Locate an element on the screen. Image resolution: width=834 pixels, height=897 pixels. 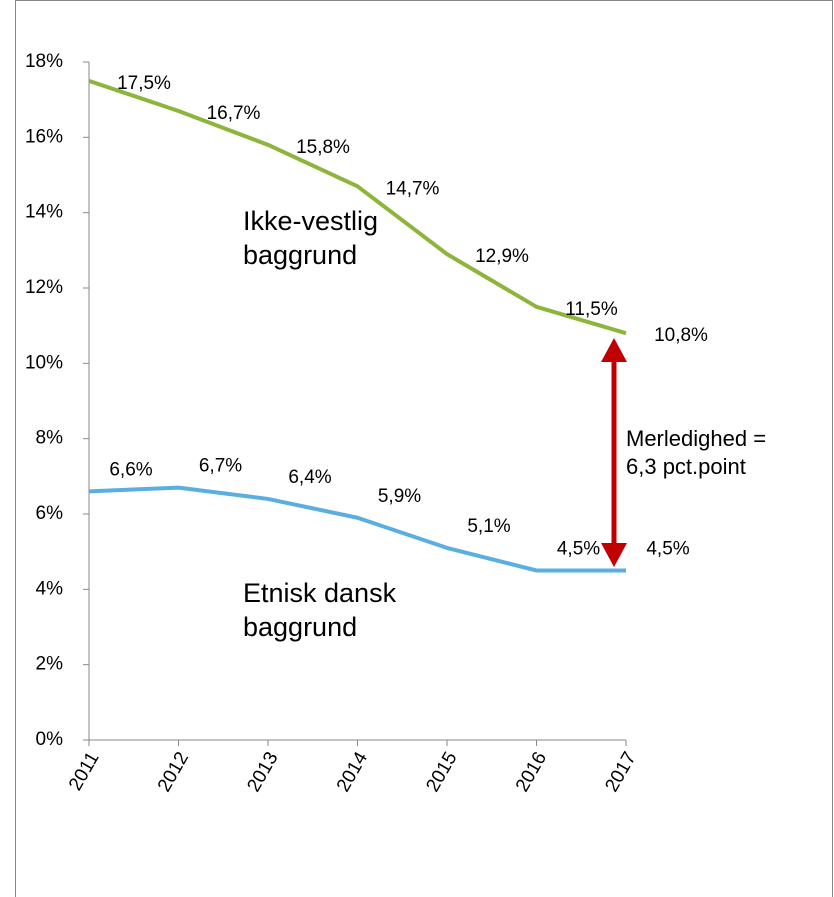
data-label: 11,5% is located at coordinates (591, 309).